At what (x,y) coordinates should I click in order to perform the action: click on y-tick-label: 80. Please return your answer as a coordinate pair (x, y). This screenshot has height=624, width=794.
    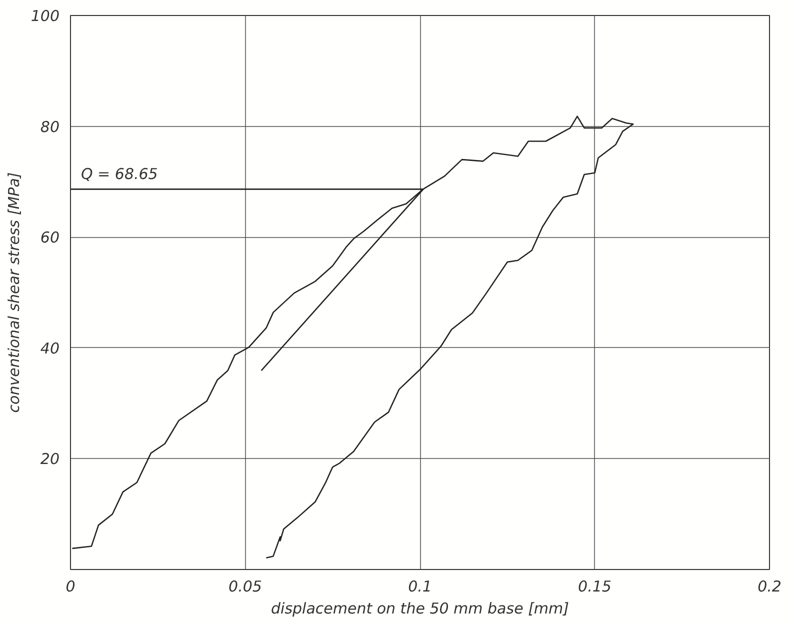
    Looking at the image, I should click on (50, 127).